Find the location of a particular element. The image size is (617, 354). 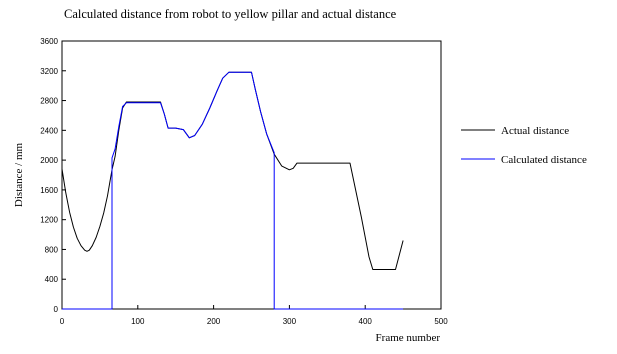

y-tick-label: 2000 is located at coordinates (49, 160).